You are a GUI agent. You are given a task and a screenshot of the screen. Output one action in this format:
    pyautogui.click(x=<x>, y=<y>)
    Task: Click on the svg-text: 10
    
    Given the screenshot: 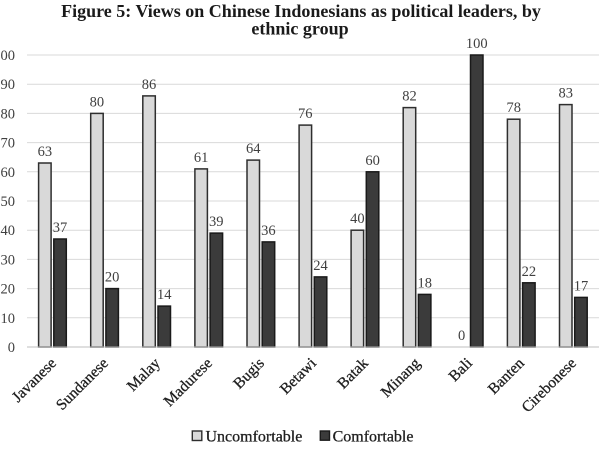 What is the action you would take?
    pyautogui.click(x=8, y=319)
    